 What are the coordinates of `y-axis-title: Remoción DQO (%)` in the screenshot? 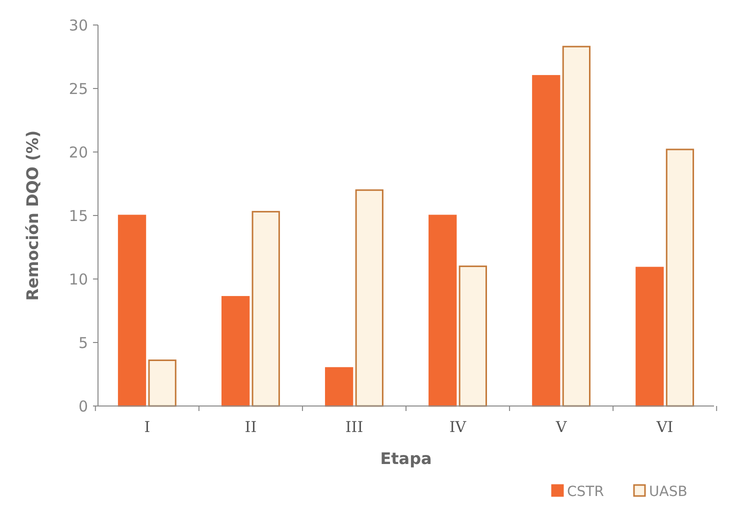 It's located at (32, 215).